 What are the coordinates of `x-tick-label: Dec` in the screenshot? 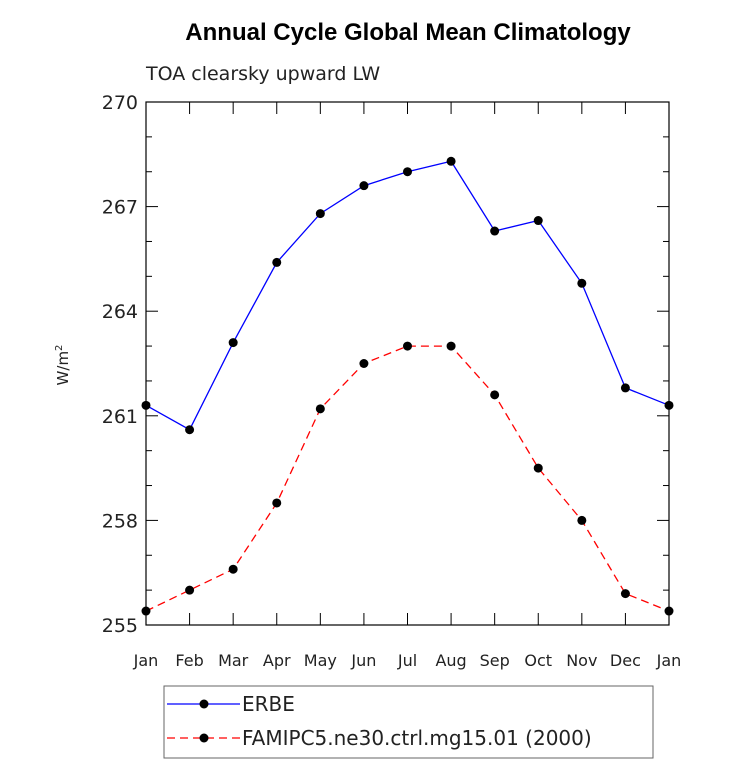 It's located at (625, 660).